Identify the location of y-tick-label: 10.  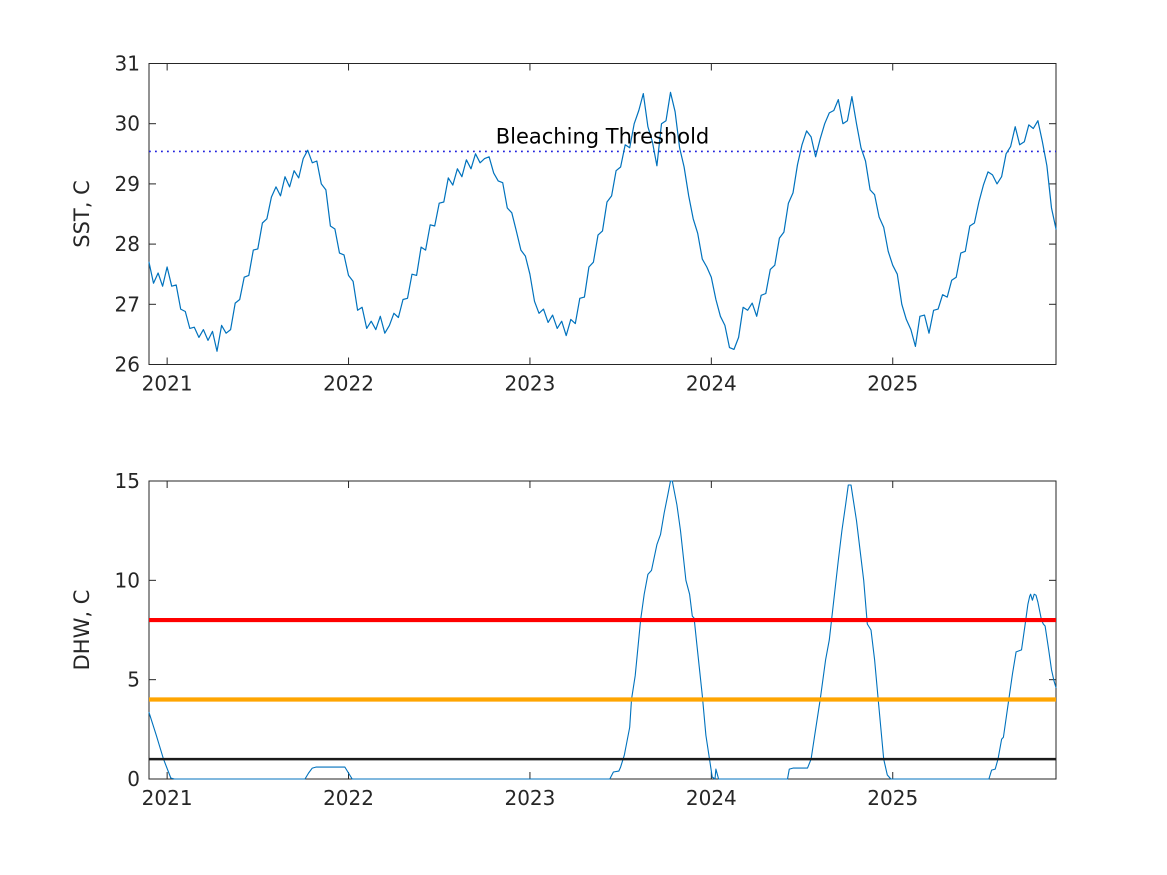
(127, 580).